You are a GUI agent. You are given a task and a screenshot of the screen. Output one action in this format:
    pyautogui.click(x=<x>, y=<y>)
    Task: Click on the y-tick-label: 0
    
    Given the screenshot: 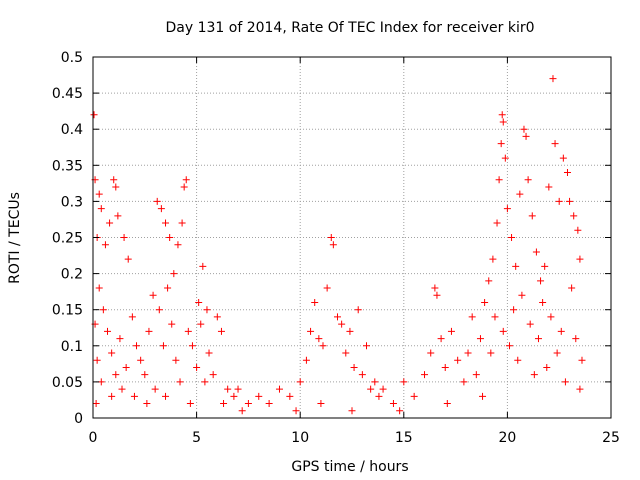 What is the action you would take?
    pyautogui.click(x=78, y=419)
    